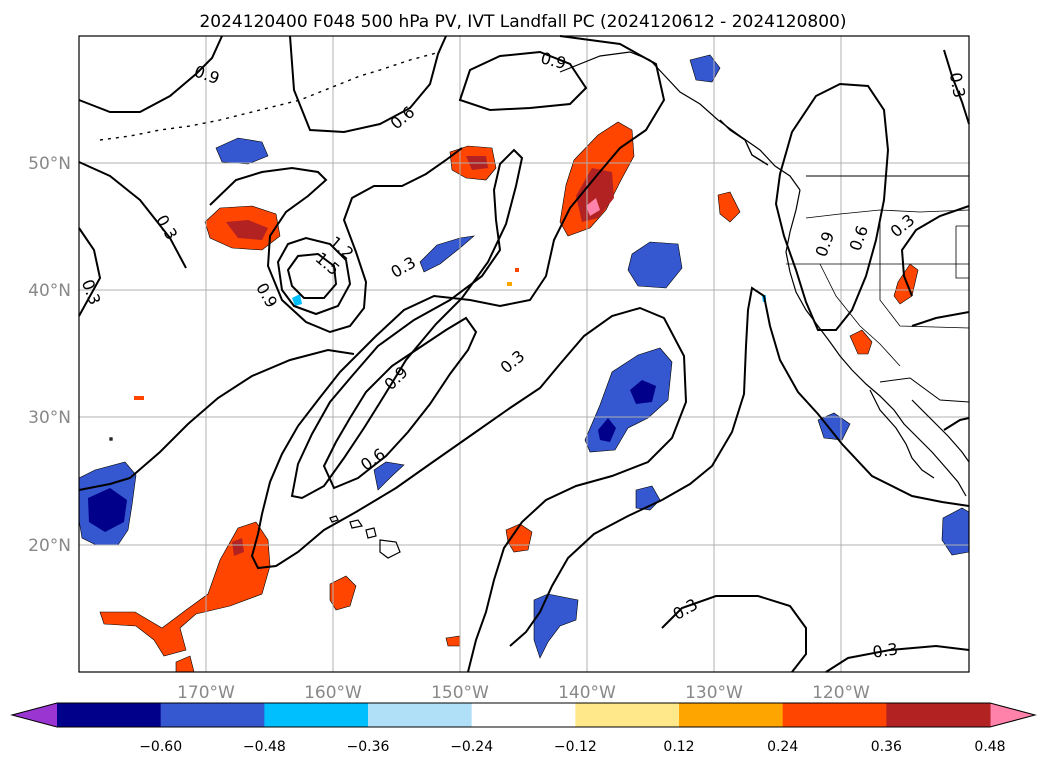 The height and width of the screenshot is (765, 1047). Describe the element at coordinates (264, 747) in the screenshot. I see `colorbar-tick-label: −0.48` at that location.